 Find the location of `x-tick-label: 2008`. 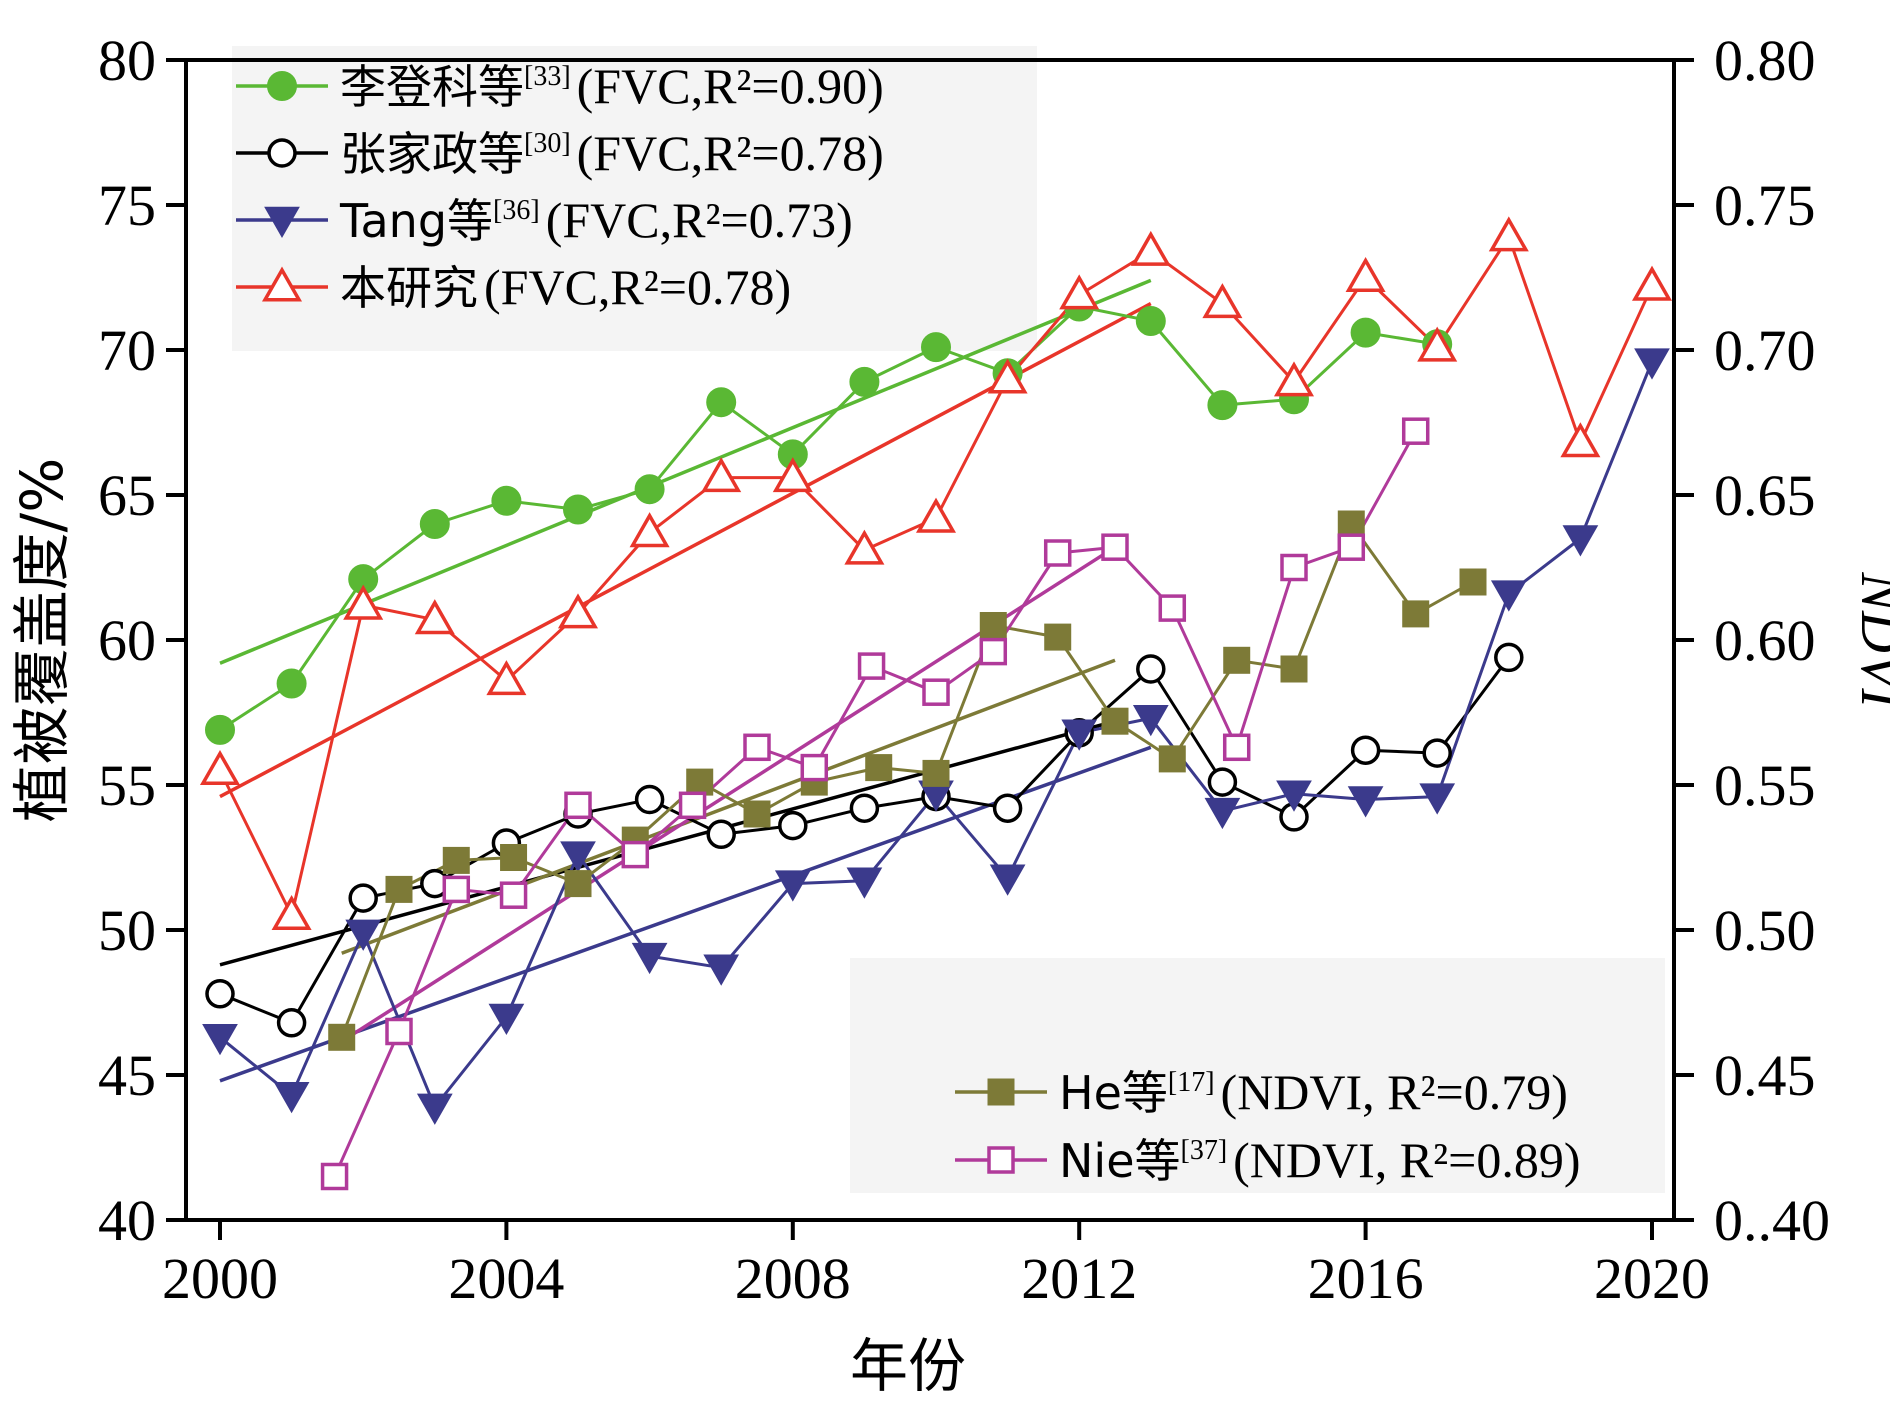

x-tick-label: 2008 is located at coordinates (793, 1278).